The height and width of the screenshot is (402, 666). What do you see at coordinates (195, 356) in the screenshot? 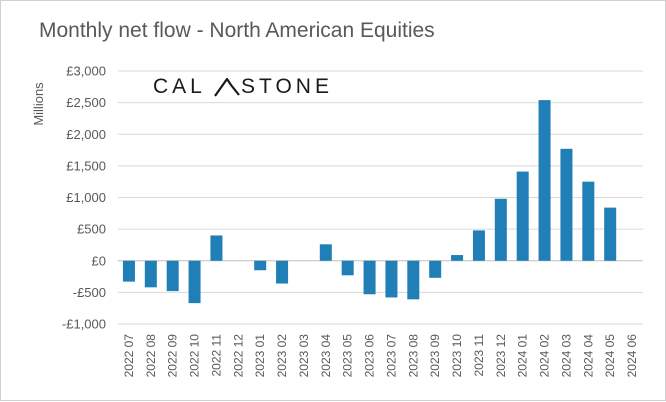
I see `x-tick-label: 2022 10` at bounding box center [195, 356].